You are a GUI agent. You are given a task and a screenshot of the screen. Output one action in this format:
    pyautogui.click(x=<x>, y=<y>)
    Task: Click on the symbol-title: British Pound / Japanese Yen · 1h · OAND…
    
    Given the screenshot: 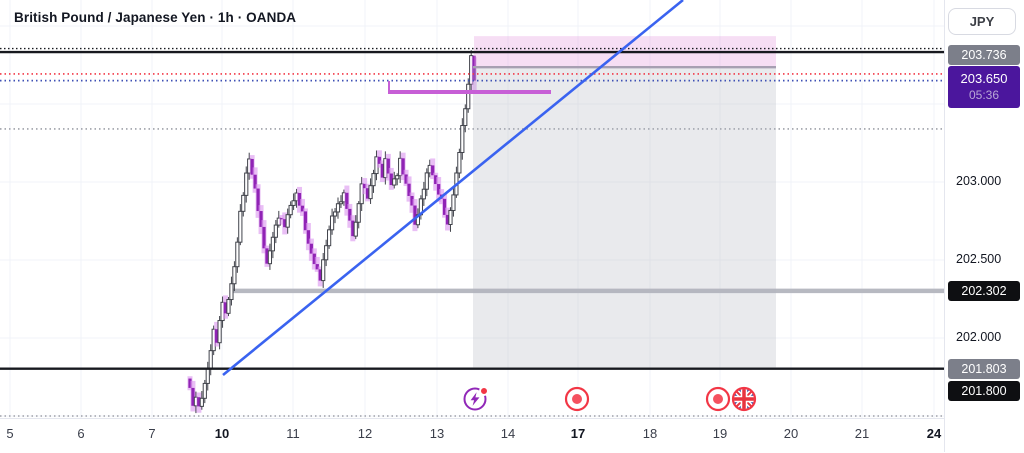 What is the action you would take?
    pyautogui.click(x=155, y=17)
    